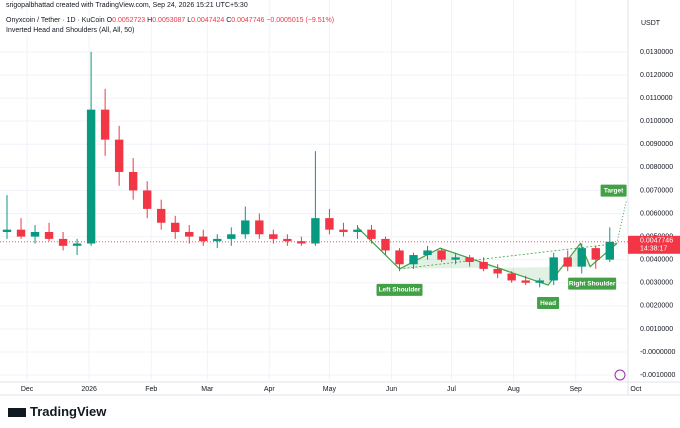 This screenshot has width=680, height=428. I want to click on ohlc-value: 0.0047424, so click(208, 20).